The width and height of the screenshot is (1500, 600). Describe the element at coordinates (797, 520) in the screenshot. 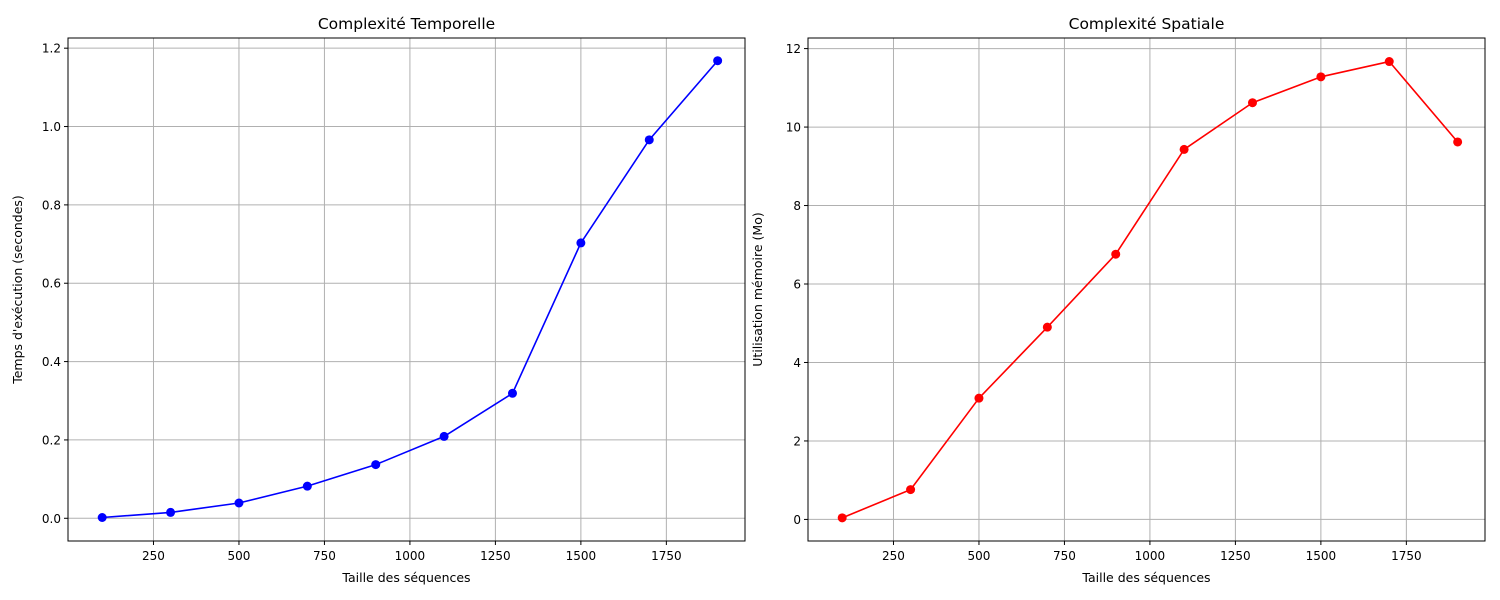

I see `y-tick-label: 0` at that location.